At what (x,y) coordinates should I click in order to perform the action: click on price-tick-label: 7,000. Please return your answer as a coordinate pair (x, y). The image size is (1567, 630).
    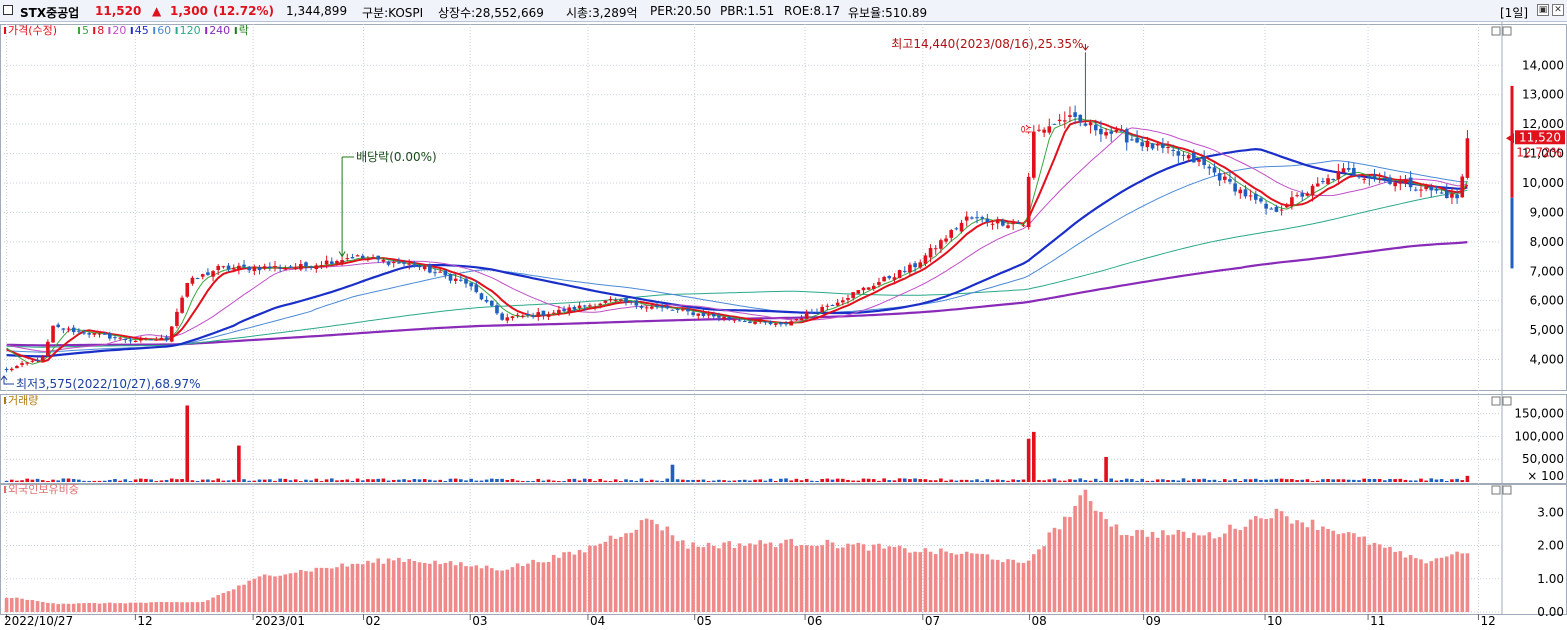
    Looking at the image, I should click on (1547, 271).